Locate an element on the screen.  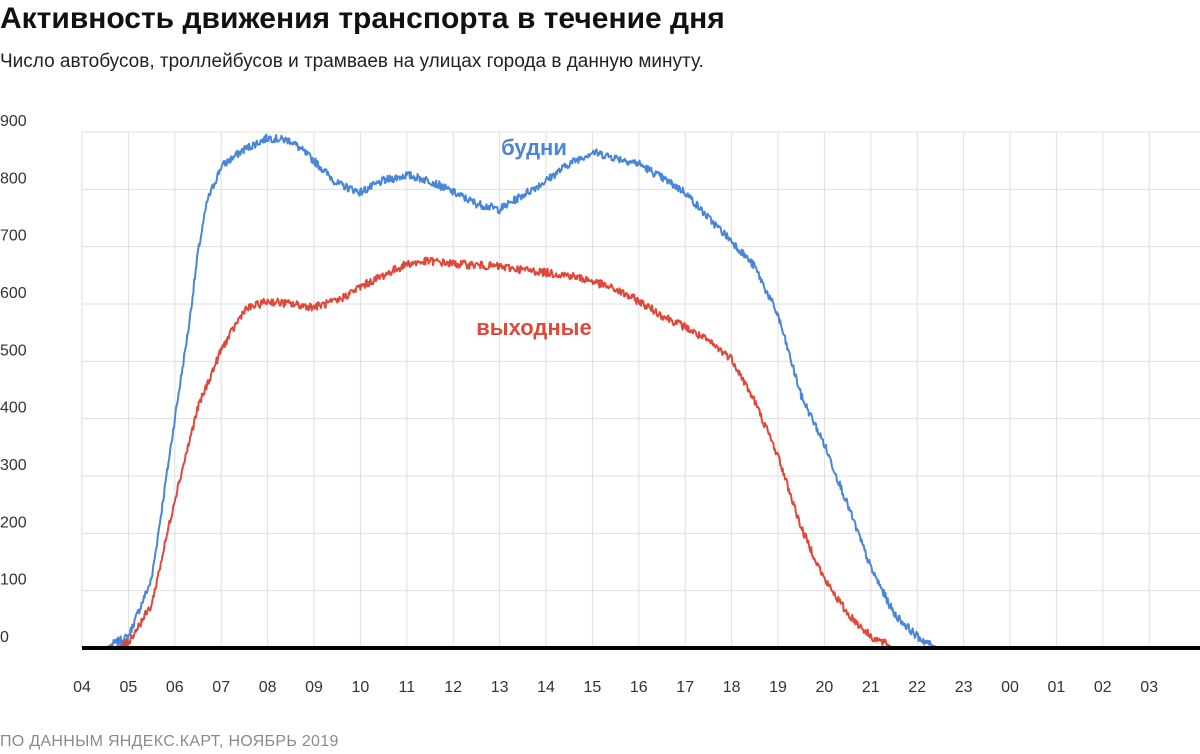
x-tick-label: 03 is located at coordinates (1149, 687).